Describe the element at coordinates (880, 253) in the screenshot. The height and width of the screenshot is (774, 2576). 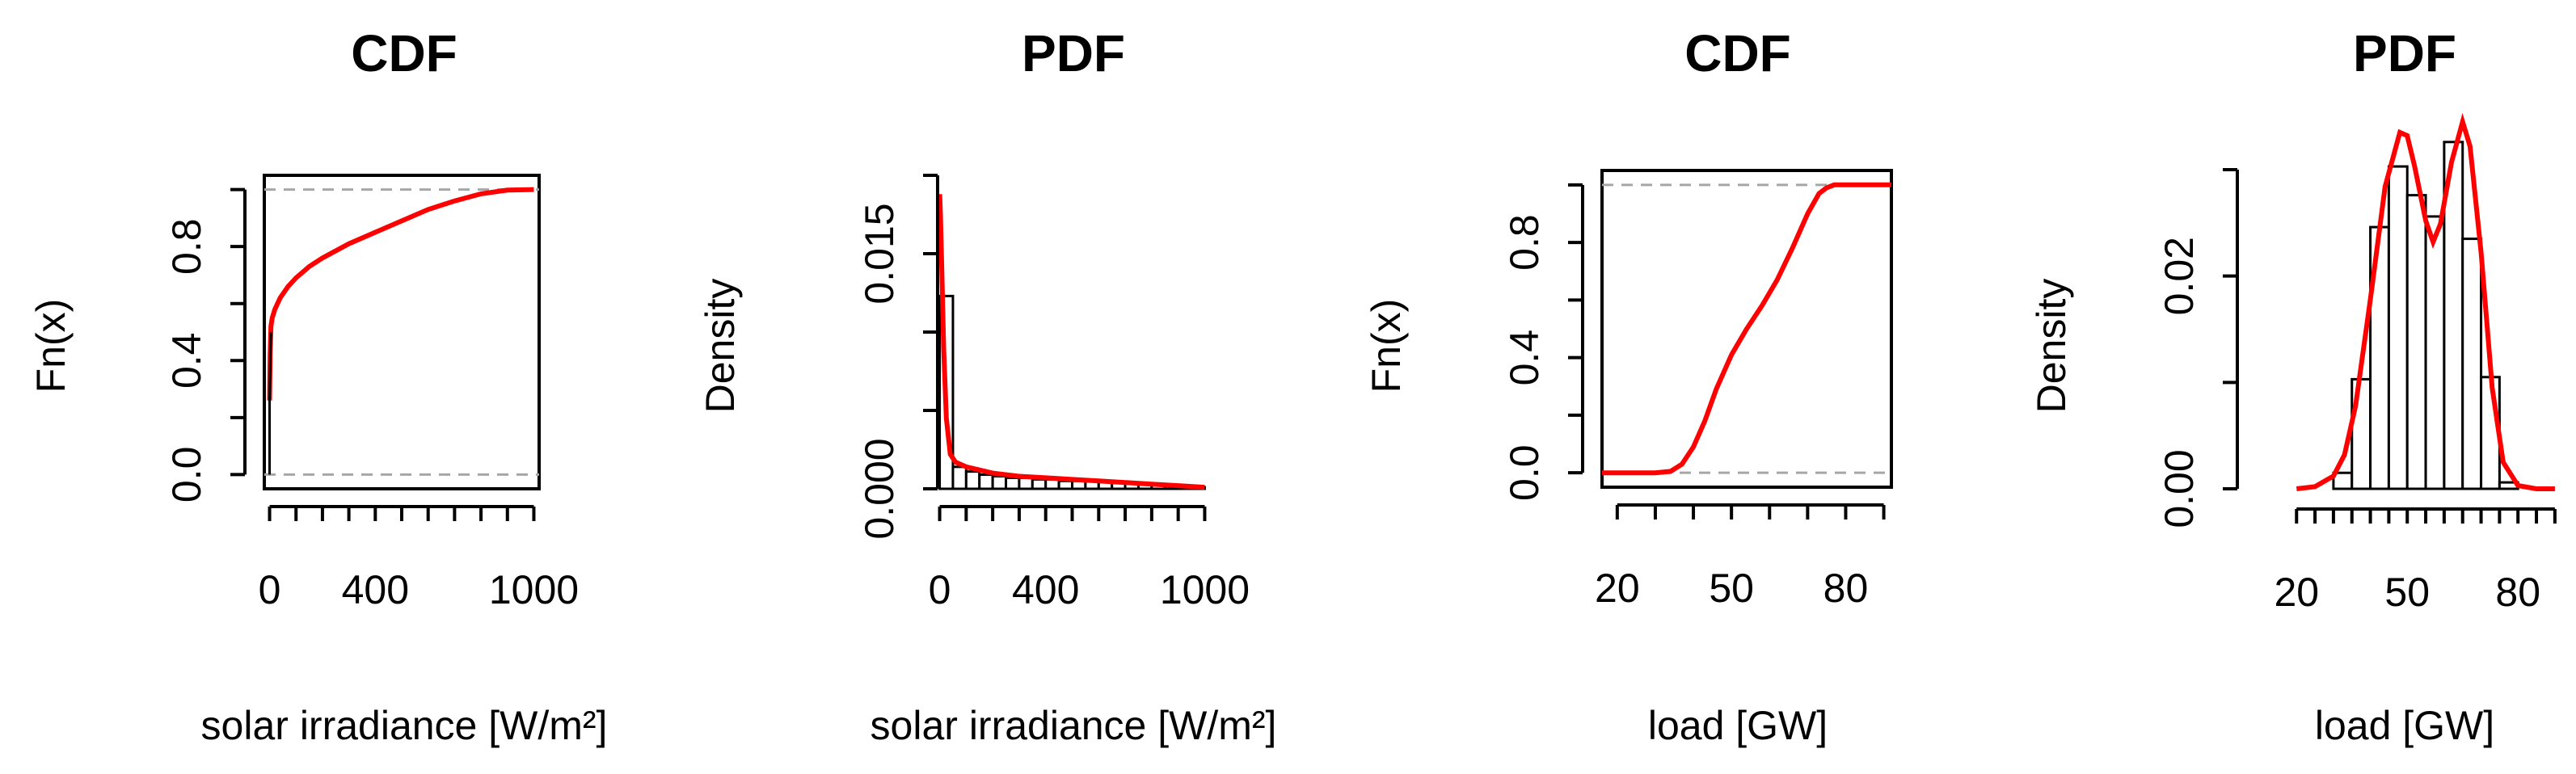
I see `y-tick-label: 0.015` at that location.